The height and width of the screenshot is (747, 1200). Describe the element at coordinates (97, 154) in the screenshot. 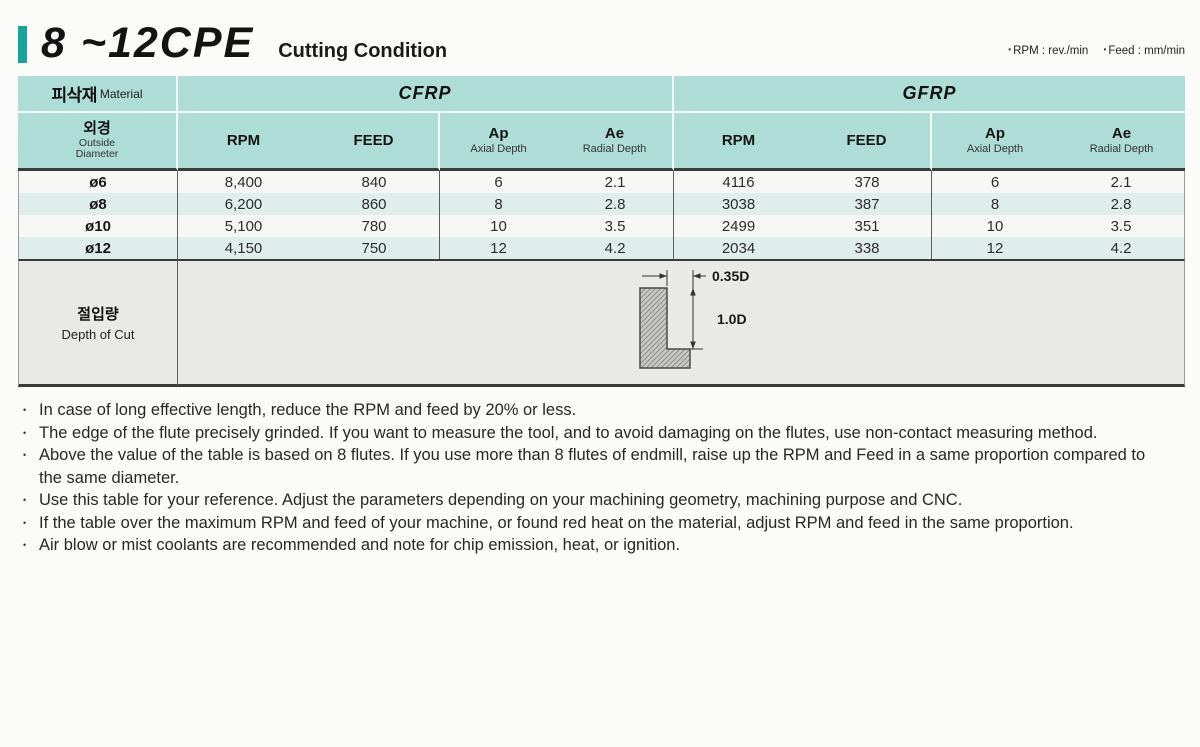

I see `diameter-header-en2: Diameter` at that location.